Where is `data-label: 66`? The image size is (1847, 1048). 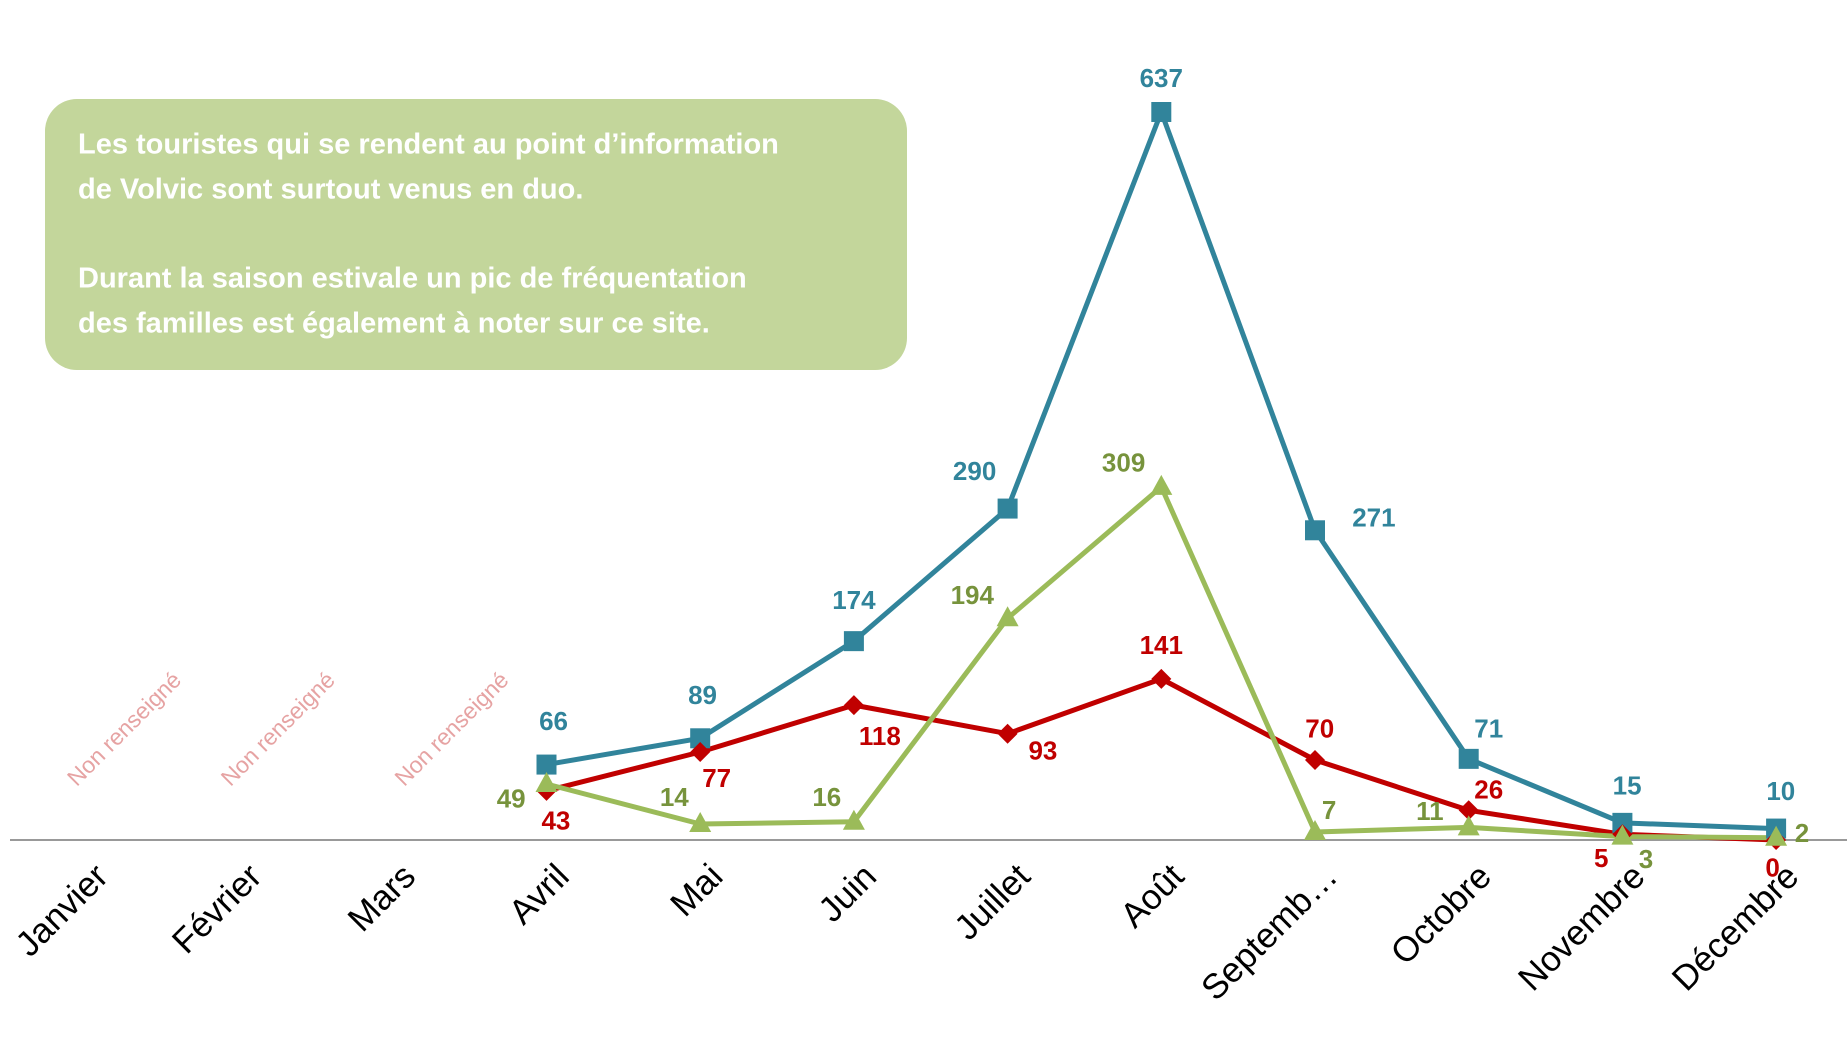 data-label: 66 is located at coordinates (553, 721).